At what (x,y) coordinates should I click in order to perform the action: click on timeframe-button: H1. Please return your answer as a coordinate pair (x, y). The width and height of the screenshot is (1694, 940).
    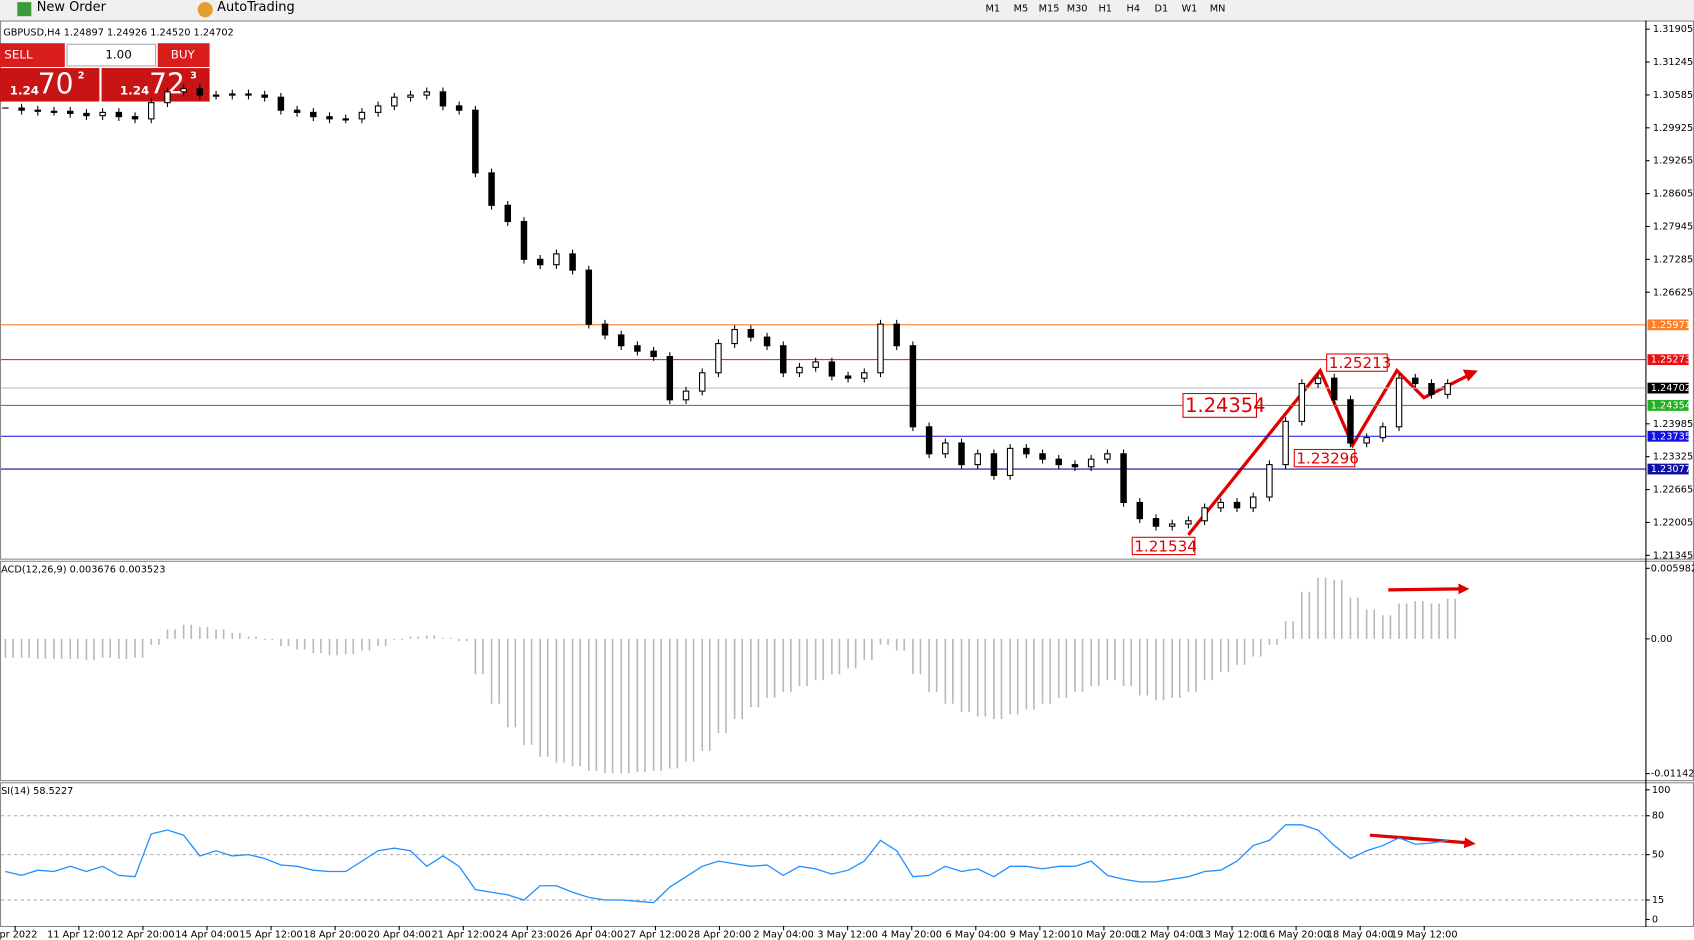
    Looking at the image, I should click on (1104, 9).